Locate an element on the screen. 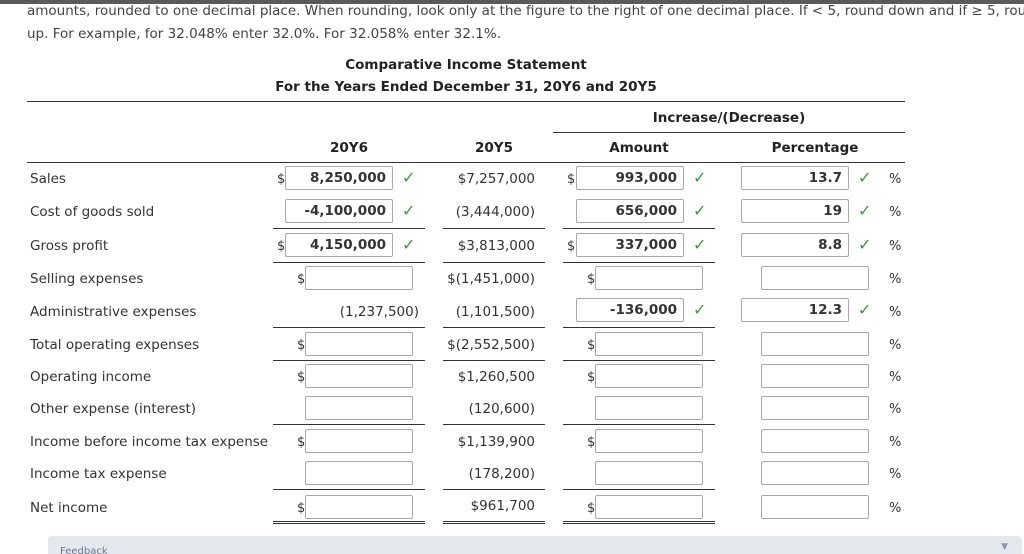  income-before-tax-20y6-input is located at coordinates (359, 441).